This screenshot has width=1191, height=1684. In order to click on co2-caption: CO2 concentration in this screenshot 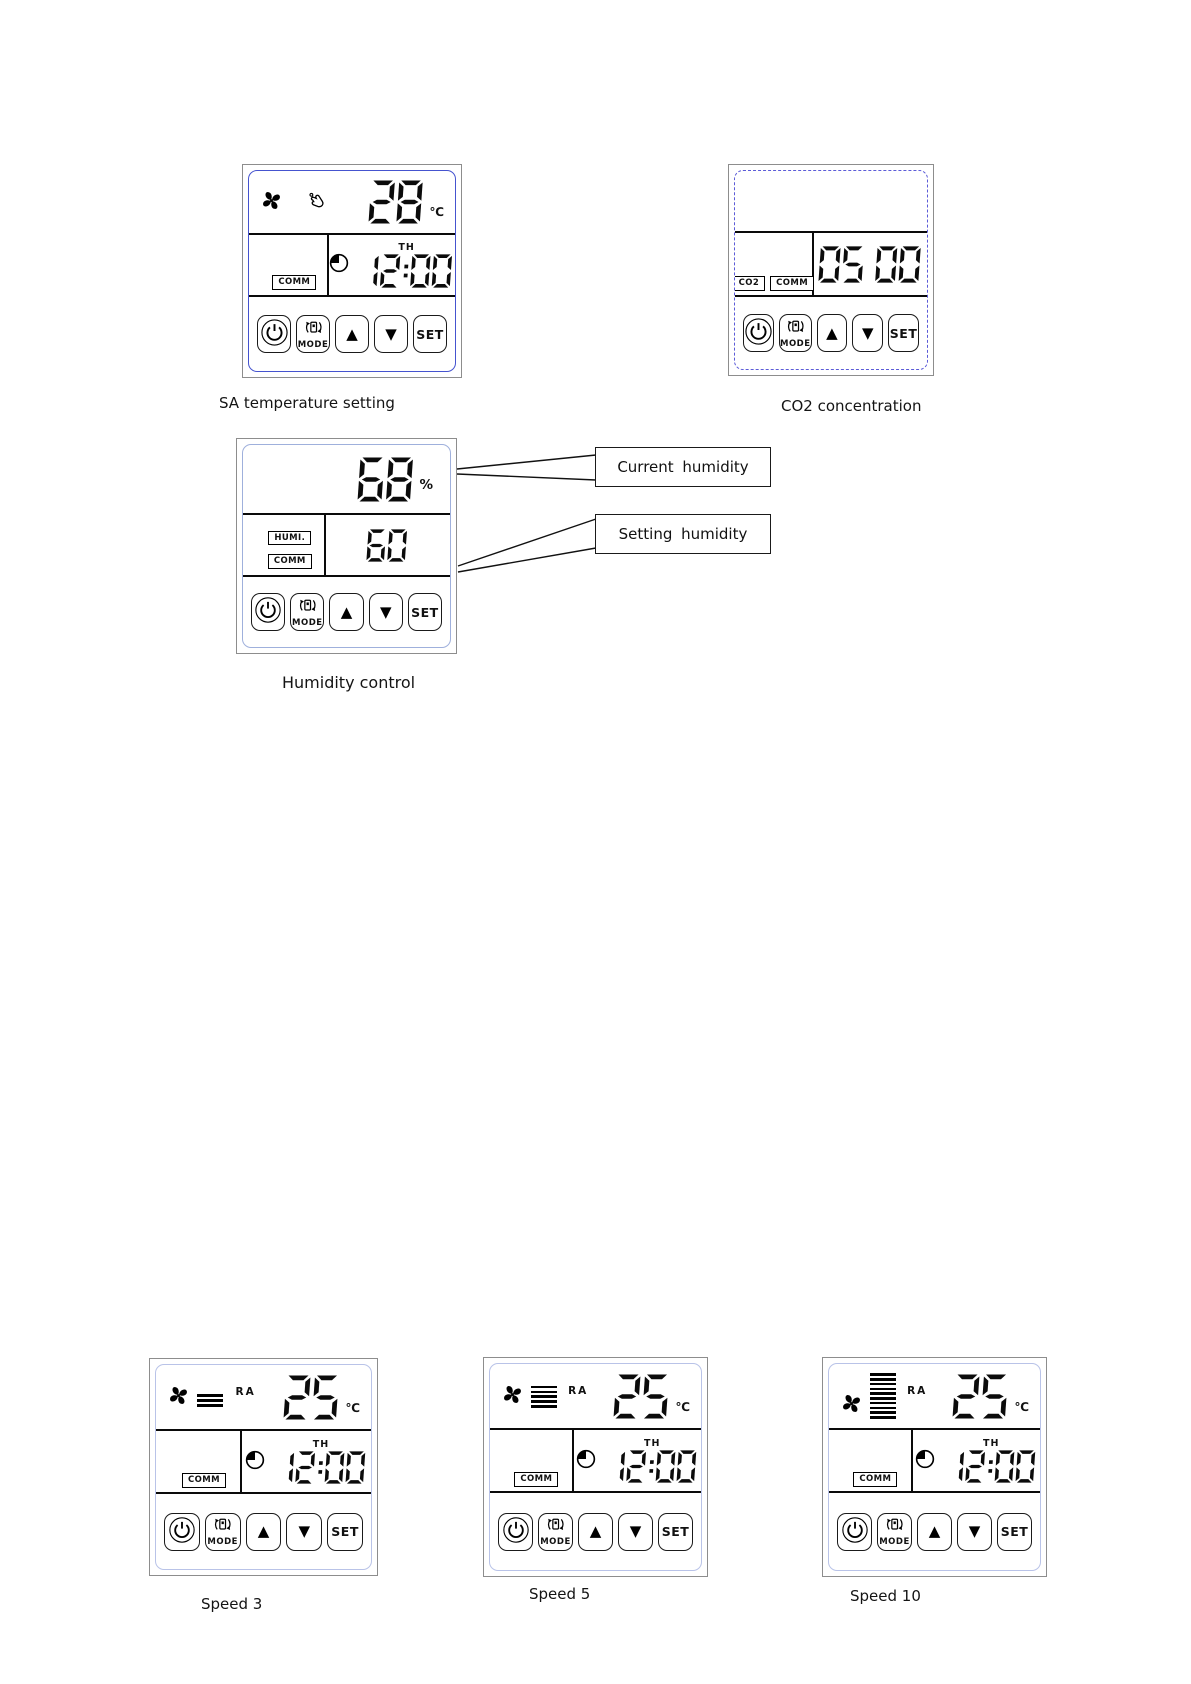, I will do `click(851, 406)`.